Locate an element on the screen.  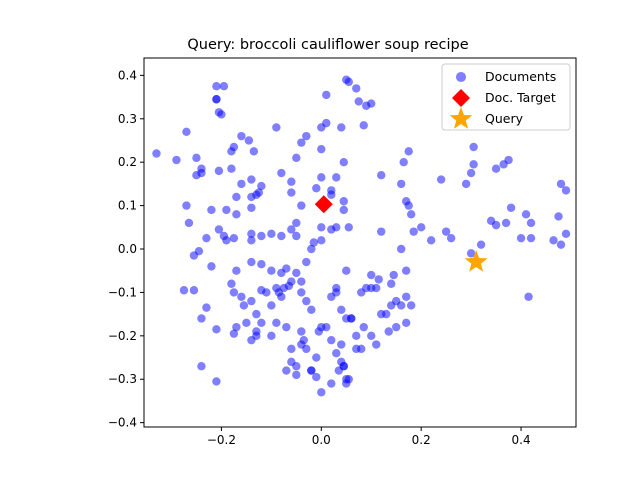
x-tick-label: 0.0 is located at coordinates (321, 440).